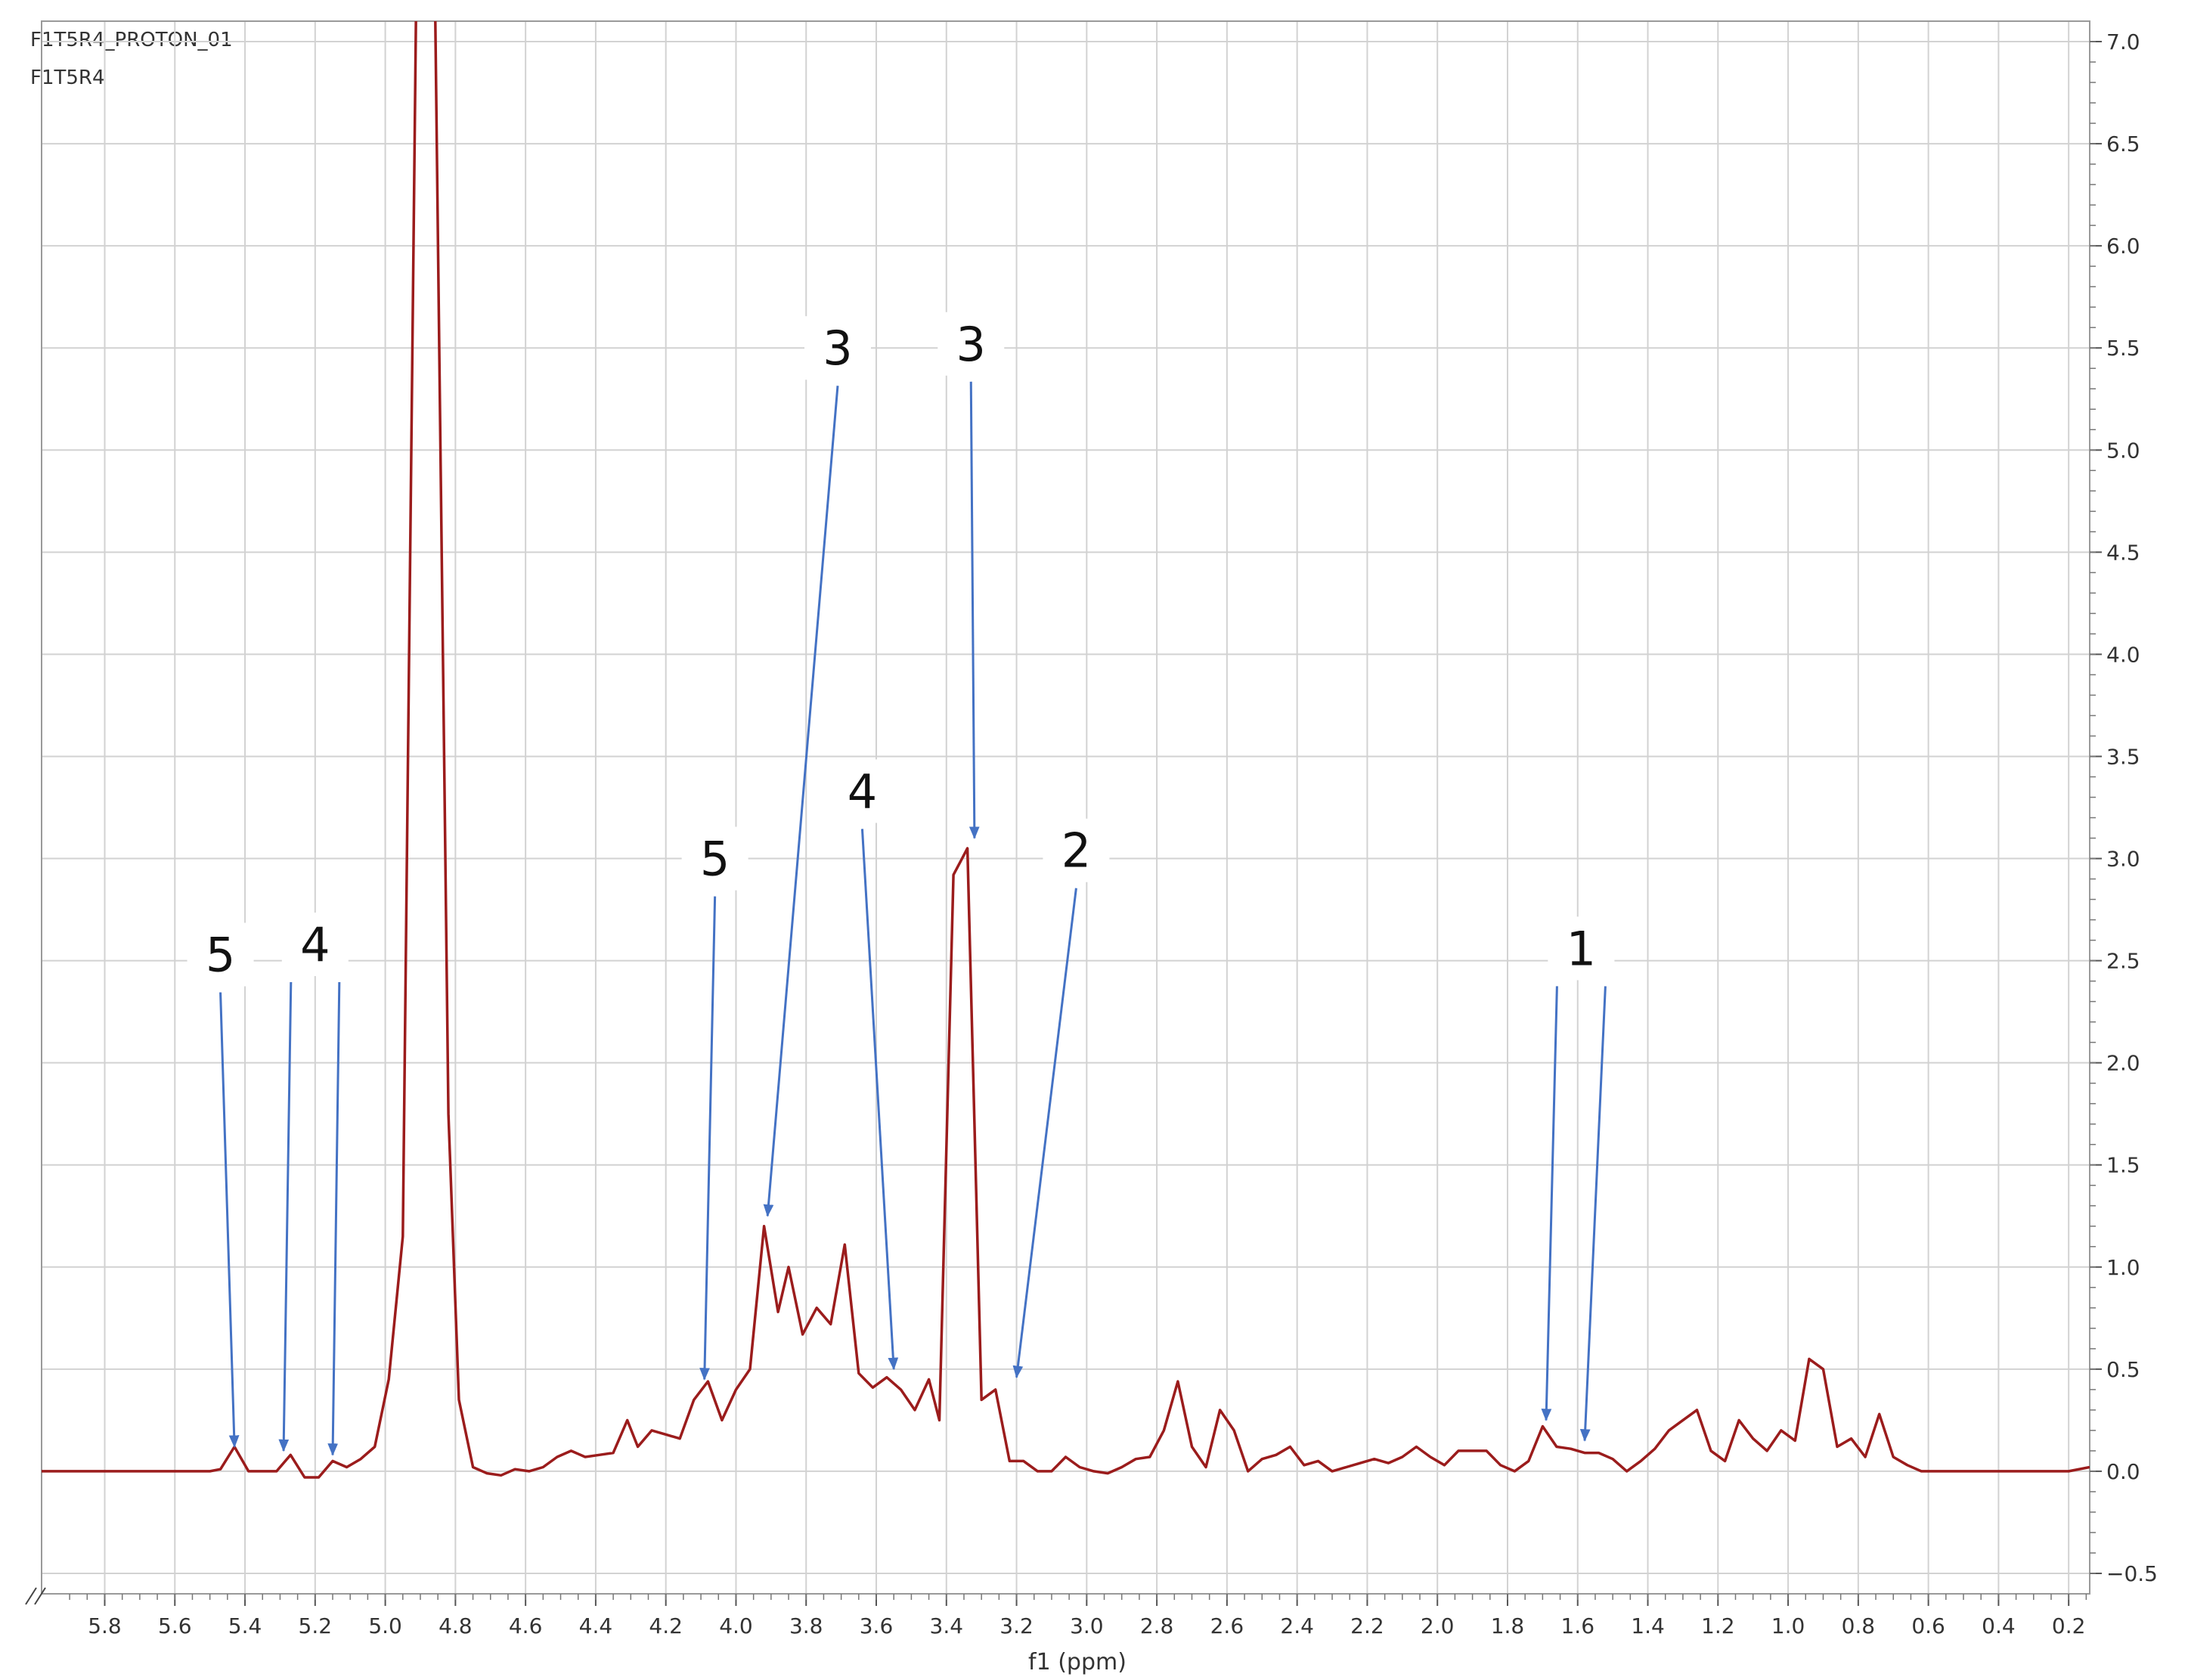  Describe the element at coordinates (1157, 1625) in the screenshot. I see `x-tick-label: 2.8` at that location.